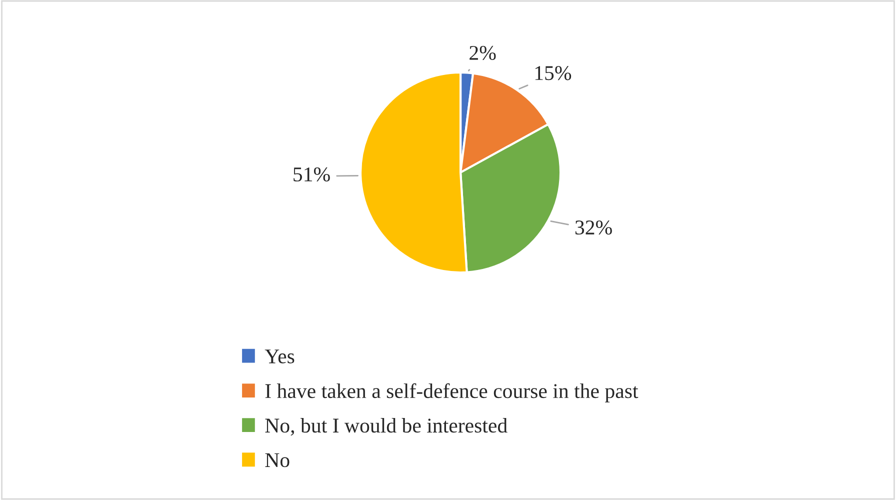 The width and height of the screenshot is (896, 500). I want to click on data-label: 51%, so click(312, 174).